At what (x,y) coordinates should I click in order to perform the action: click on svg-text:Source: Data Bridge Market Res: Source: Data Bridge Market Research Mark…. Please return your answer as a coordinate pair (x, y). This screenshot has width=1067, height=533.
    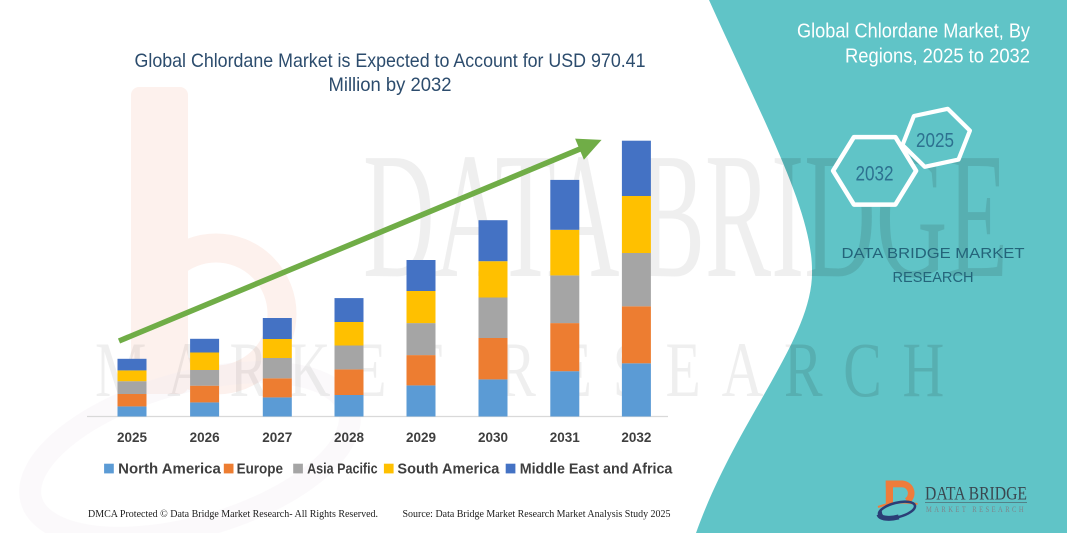
    Looking at the image, I should click on (537, 514).